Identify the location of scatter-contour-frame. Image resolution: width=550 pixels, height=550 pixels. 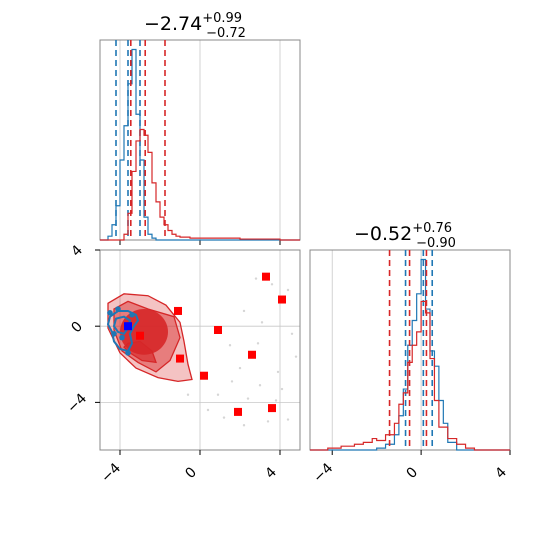
(198, 352).